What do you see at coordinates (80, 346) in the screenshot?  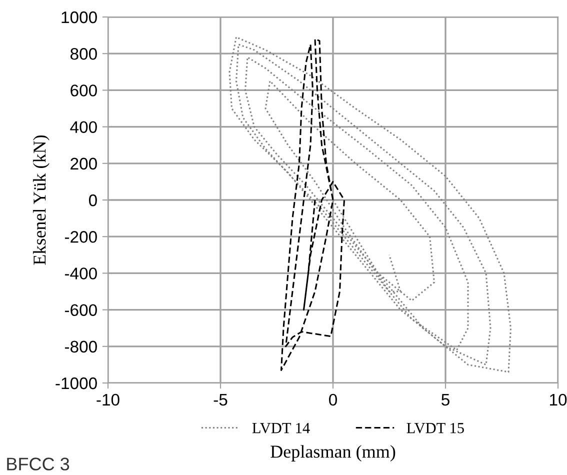 I see `y-tick-label: -800` at bounding box center [80, 346].